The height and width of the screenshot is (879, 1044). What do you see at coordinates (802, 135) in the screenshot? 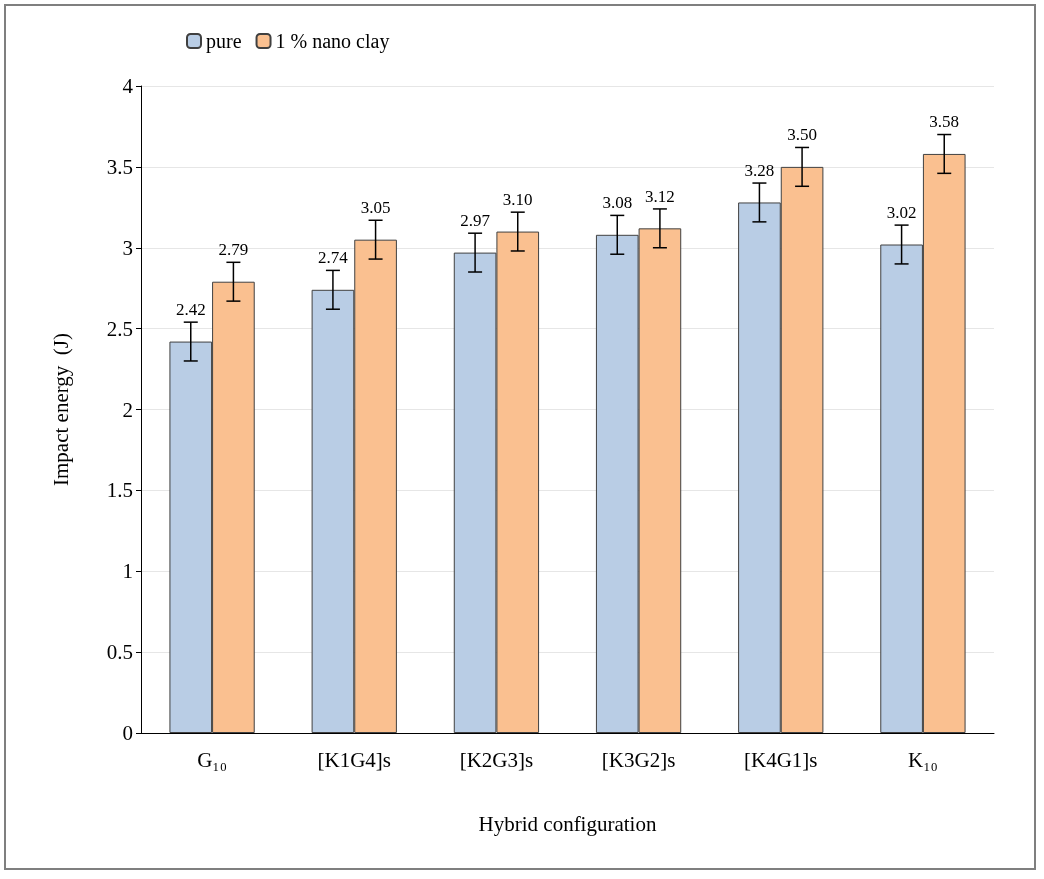
I see `data-label: 3.50` at bounding box center [802, 135].